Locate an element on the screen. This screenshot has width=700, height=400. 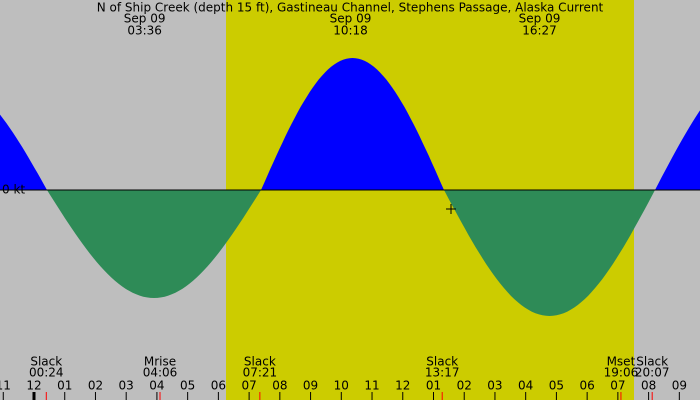
extreme-time: 16:27 is located at coordinates (539, 31).